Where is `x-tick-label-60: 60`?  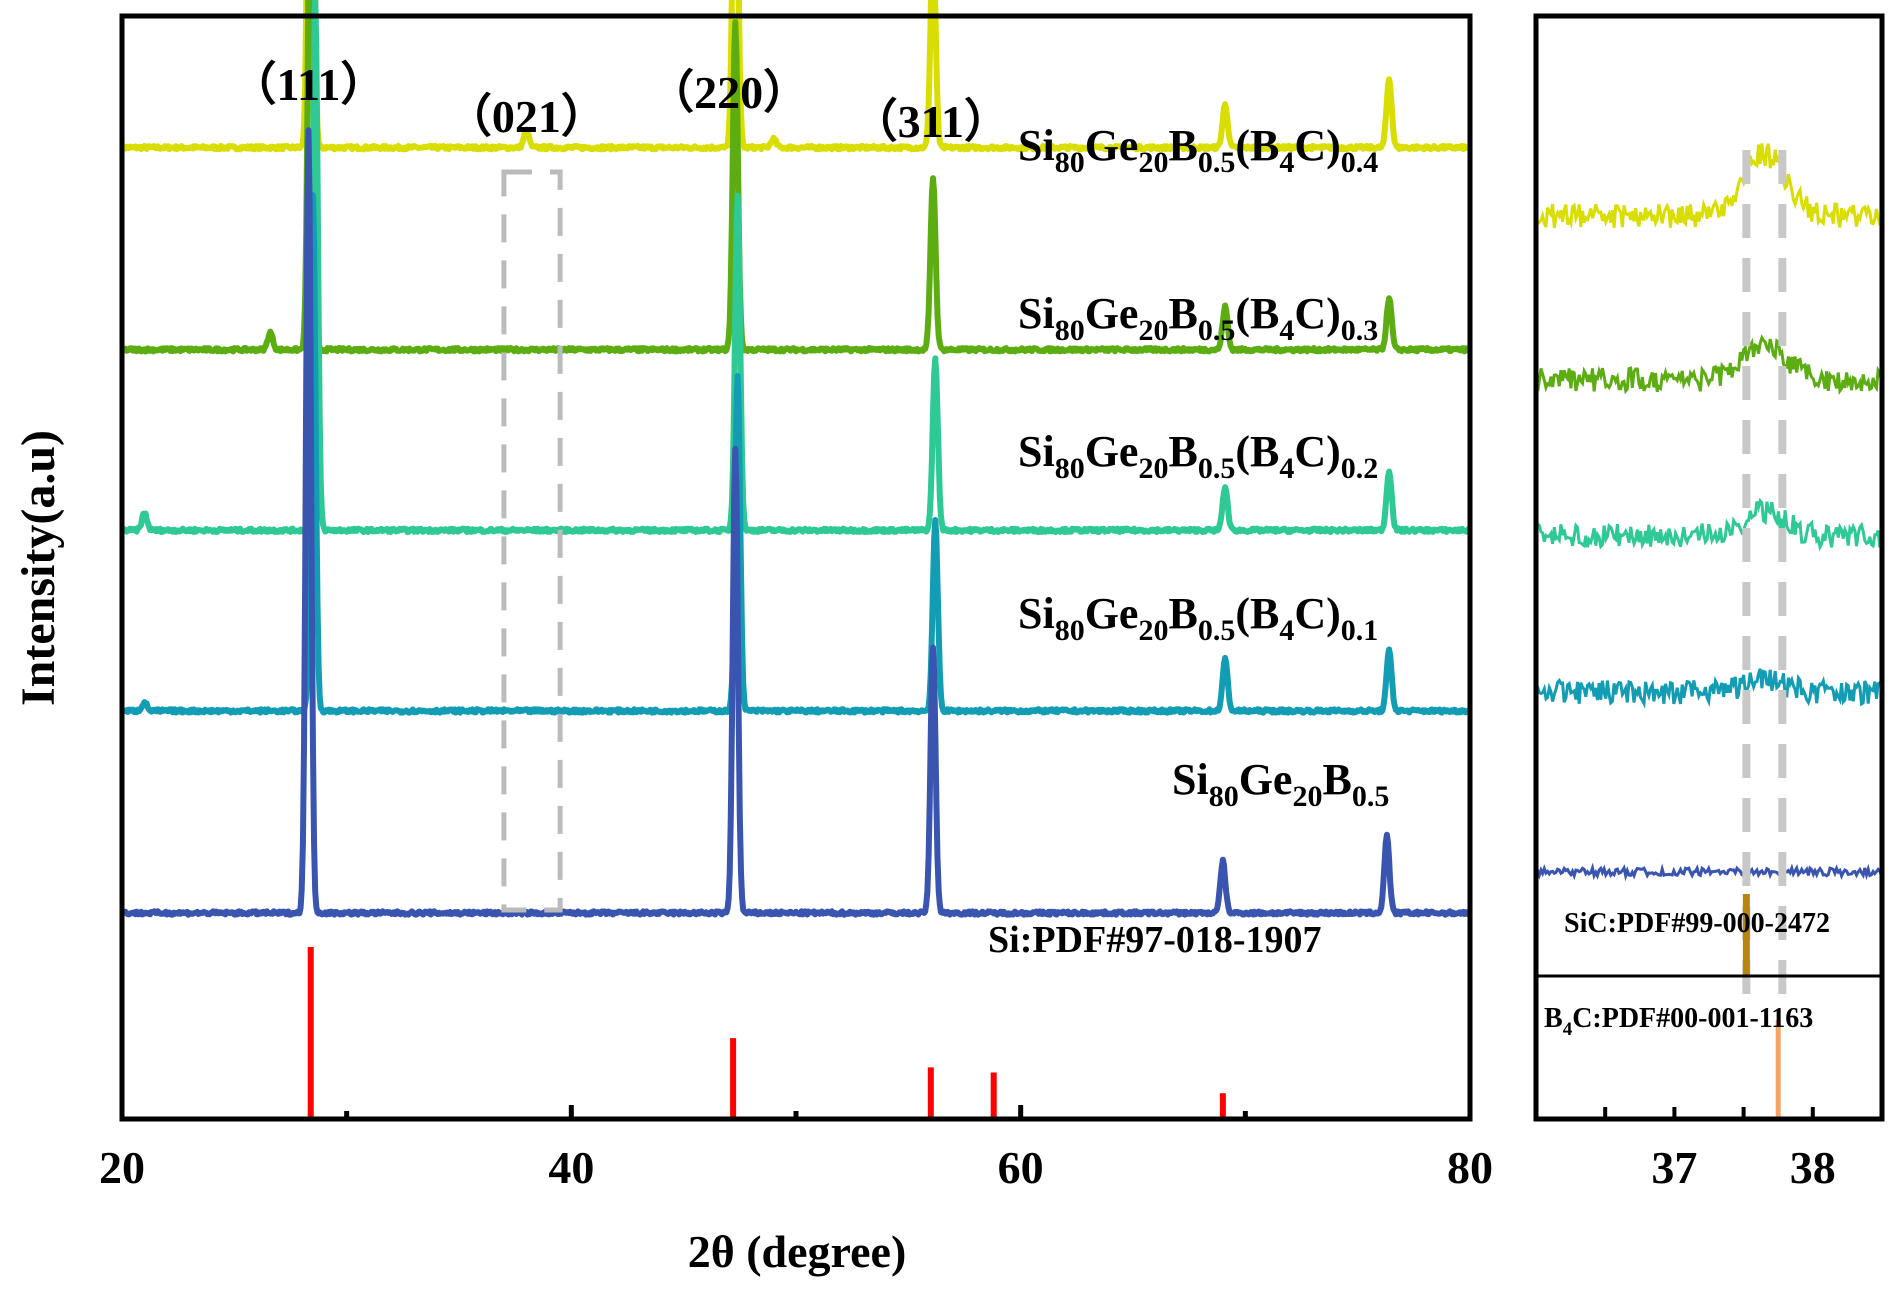 x-tick-label-60: 60 is located at coordinates (1021, 1167).